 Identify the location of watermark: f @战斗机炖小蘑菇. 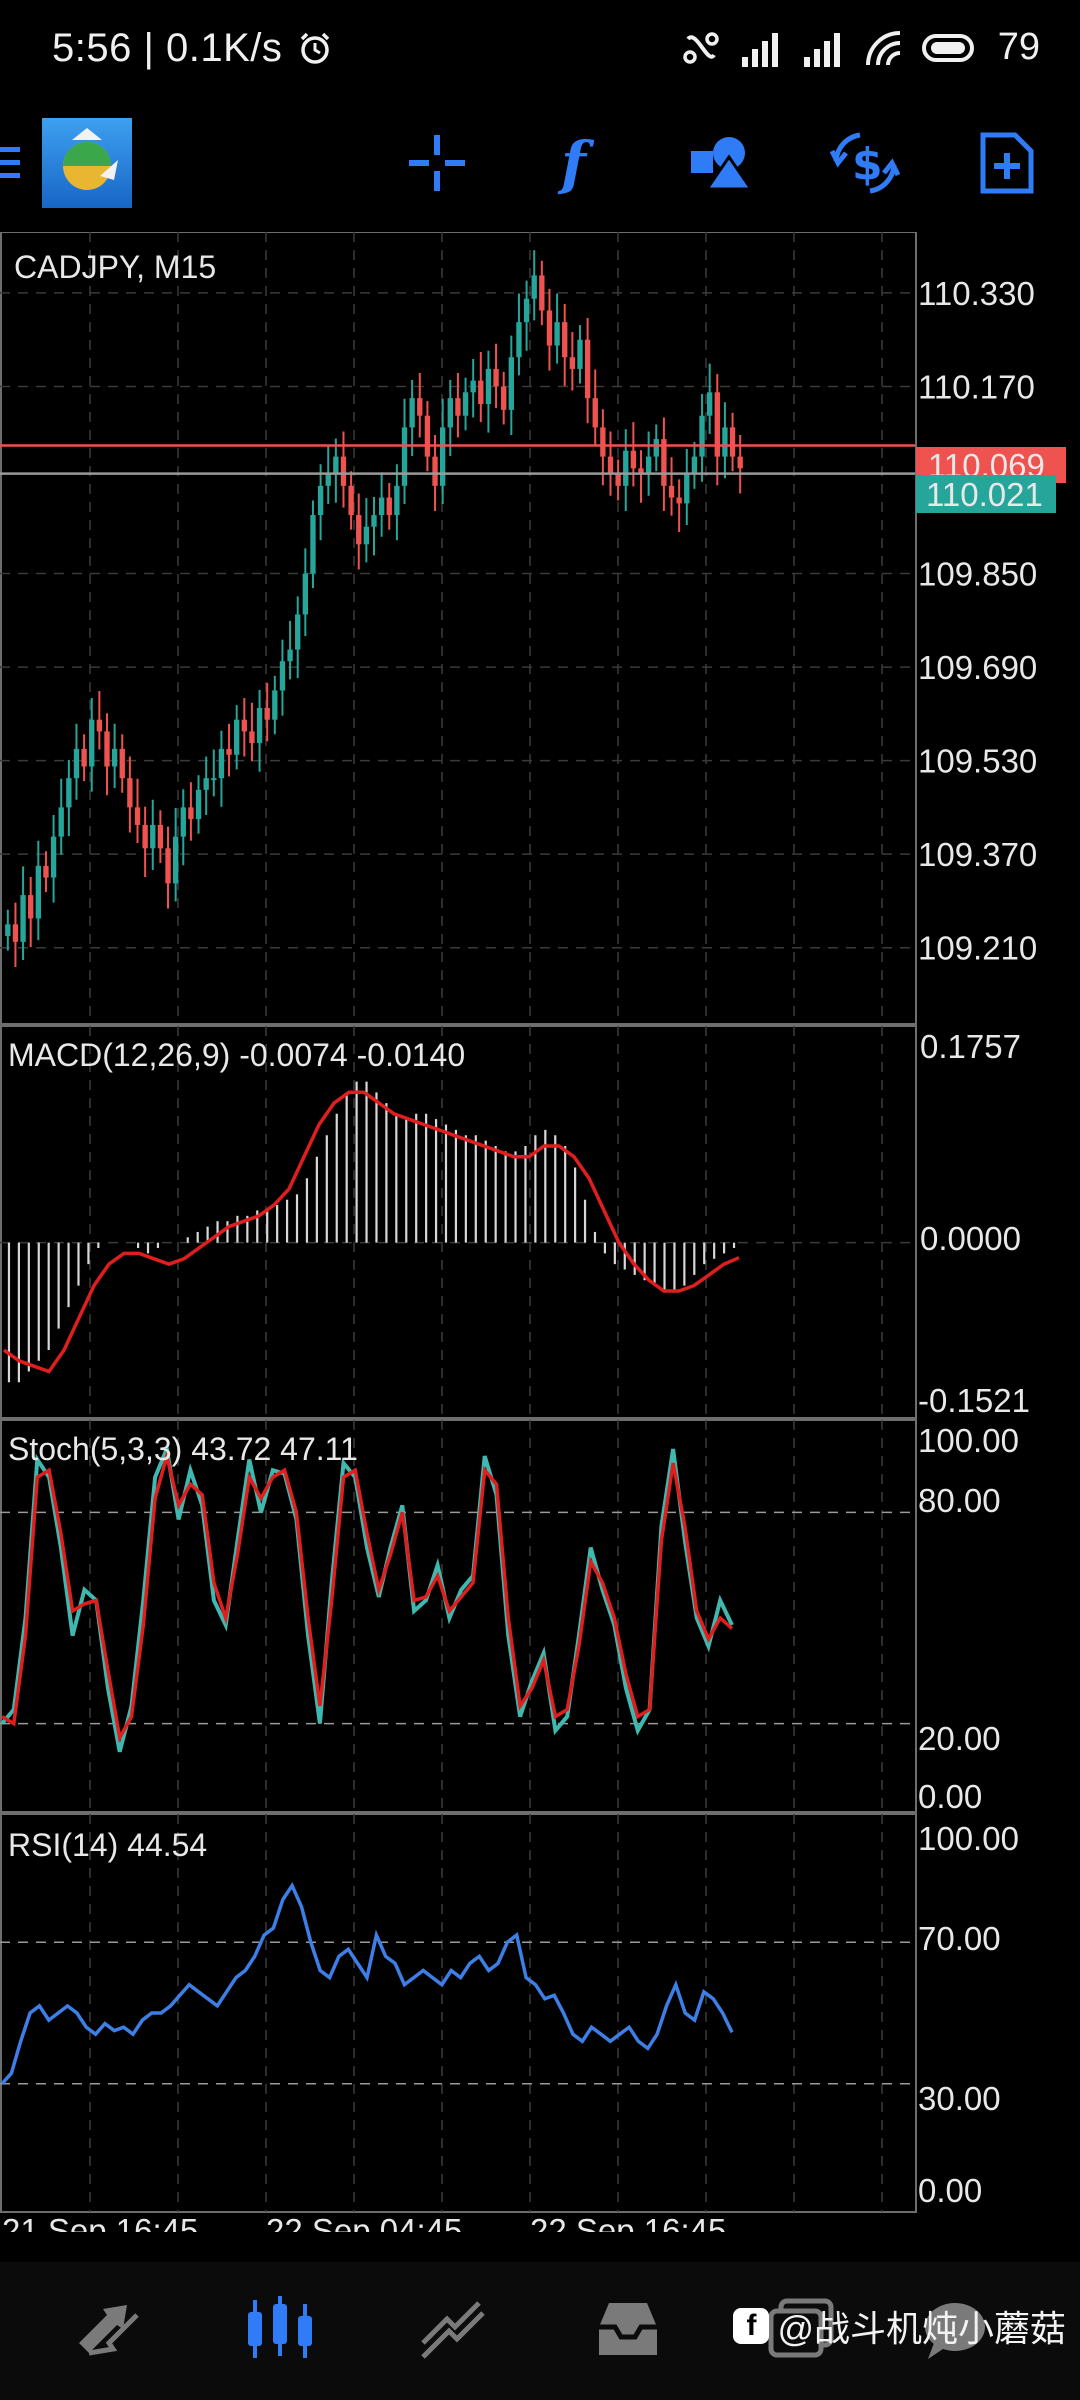
(899, 2326).